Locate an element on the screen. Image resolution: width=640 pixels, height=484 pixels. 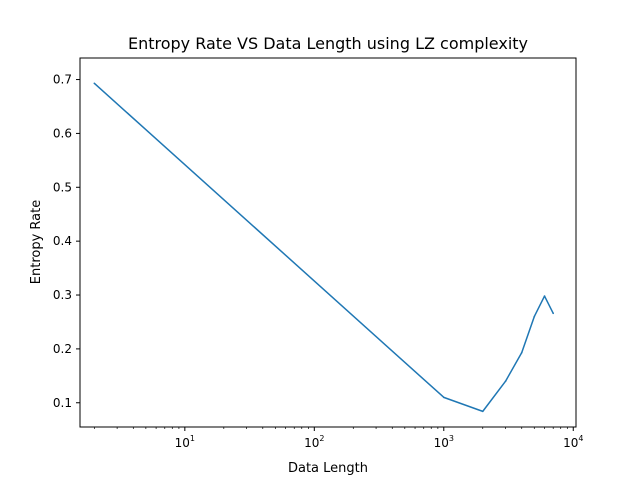
x-tick-label: 10¹ is located at coordinates (185, 442).